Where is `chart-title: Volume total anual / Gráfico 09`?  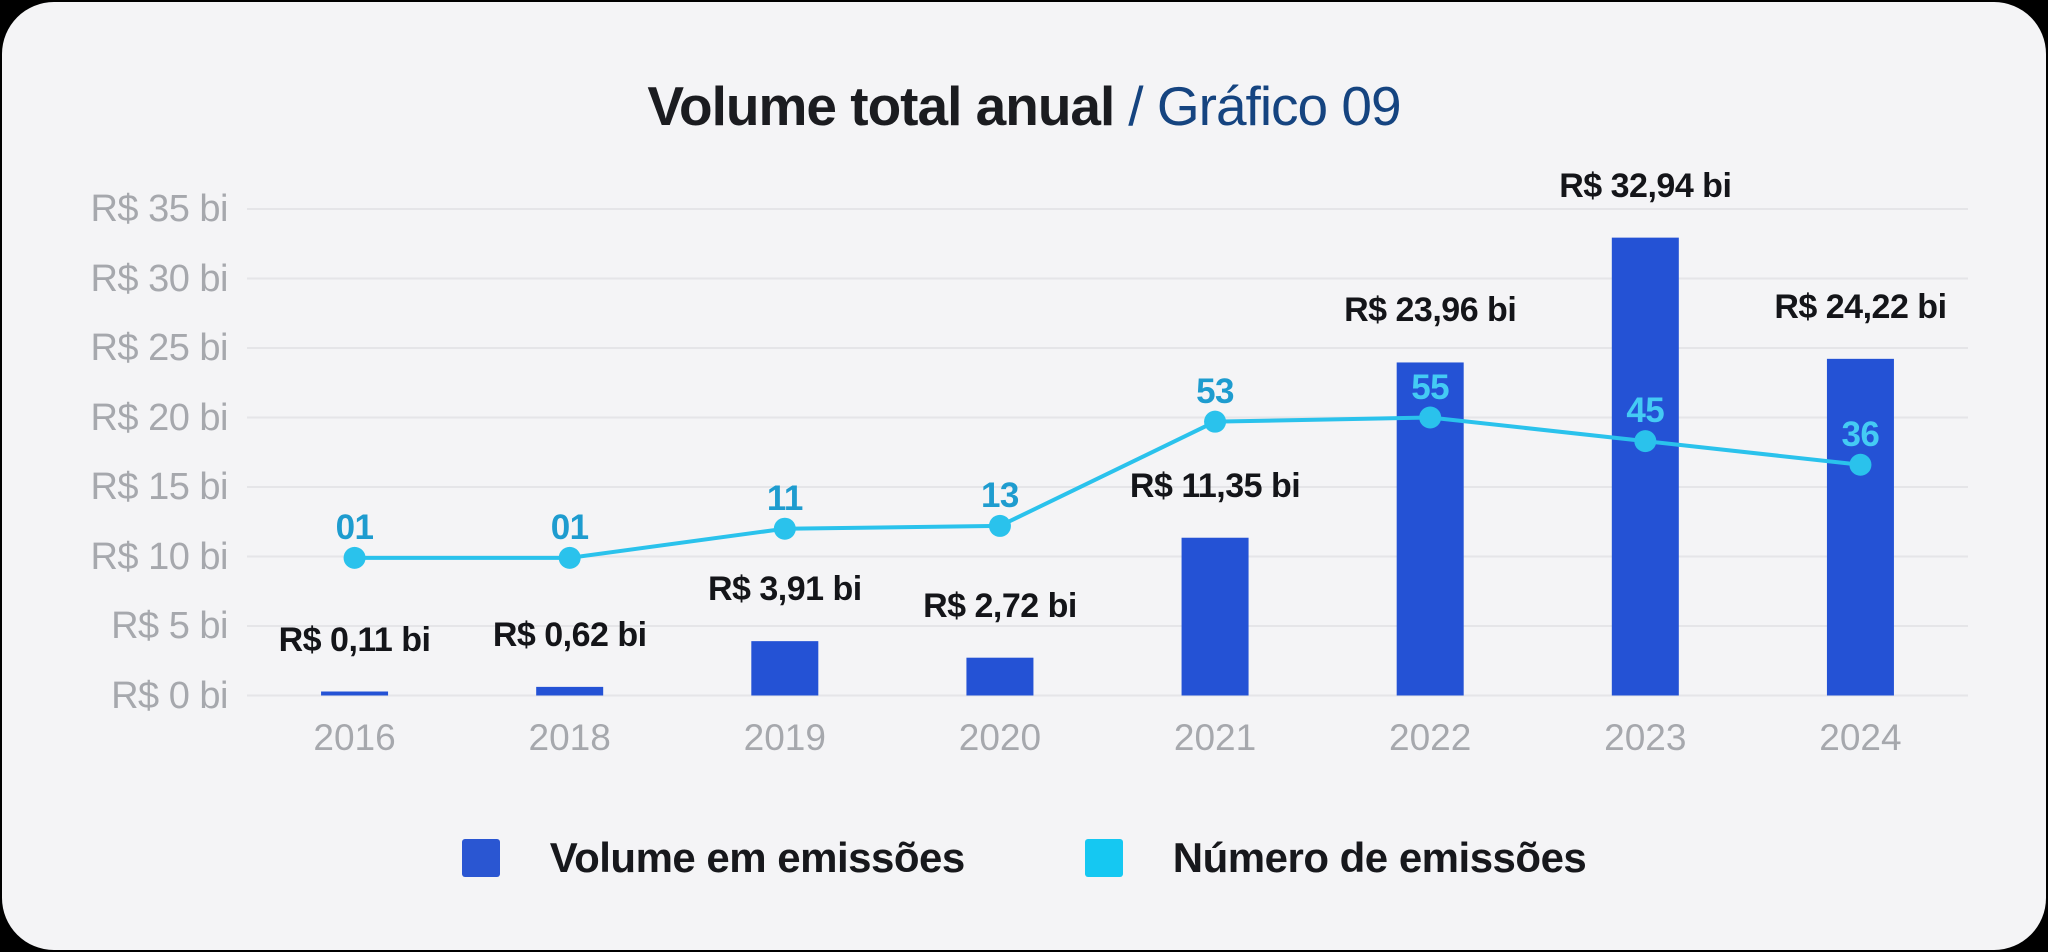 chart-title: Volume total anual / Gráfico 09 is located at coordinates (1024, 106).